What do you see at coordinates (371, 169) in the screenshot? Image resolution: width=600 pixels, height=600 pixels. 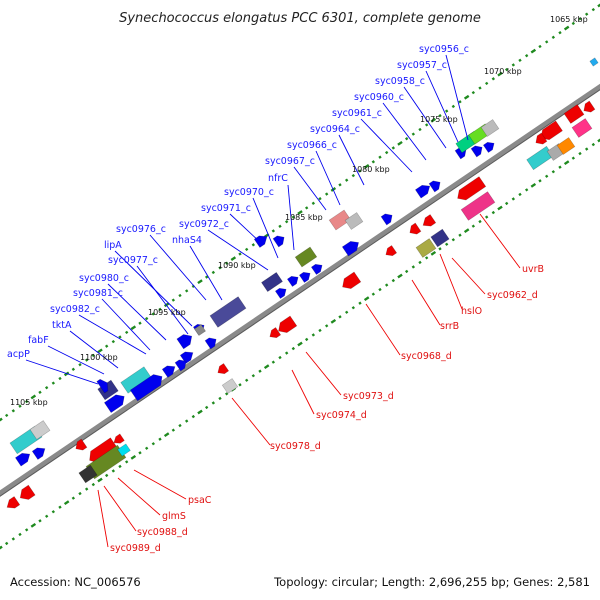 I see `kbp-label: 1080 kbp` at bounding box center [371, 169].